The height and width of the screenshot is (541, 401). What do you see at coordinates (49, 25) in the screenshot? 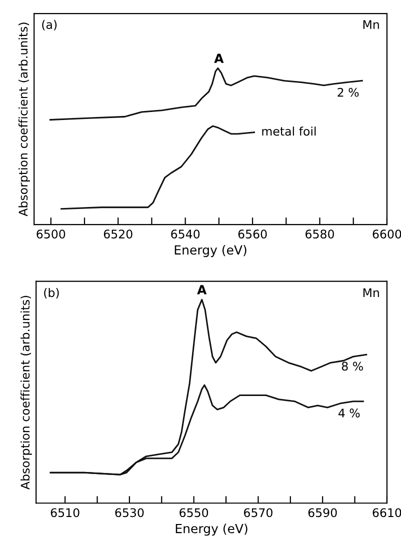
I see `text: (a)` at bounding box center [49, 25].